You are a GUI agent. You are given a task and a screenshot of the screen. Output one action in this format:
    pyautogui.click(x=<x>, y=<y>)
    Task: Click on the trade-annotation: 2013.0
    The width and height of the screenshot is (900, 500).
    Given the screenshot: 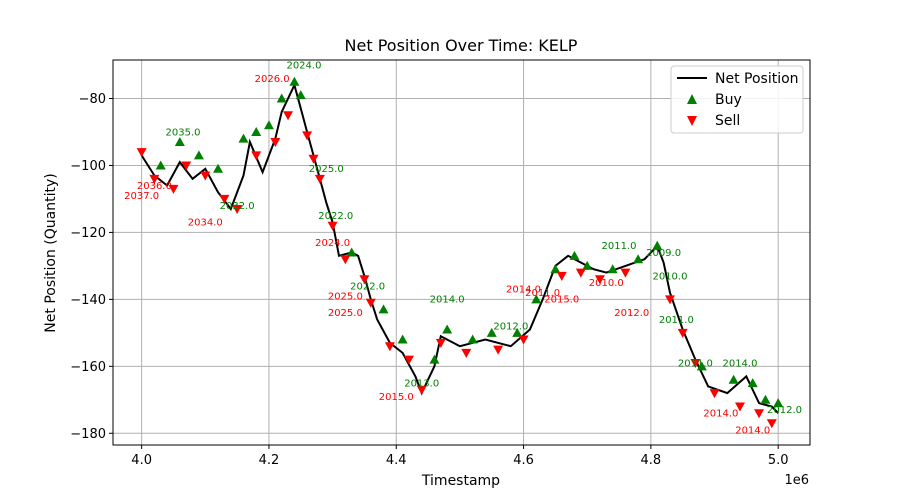 What is the action you would take?
    pyautogui.click(x=421, y=383)
    